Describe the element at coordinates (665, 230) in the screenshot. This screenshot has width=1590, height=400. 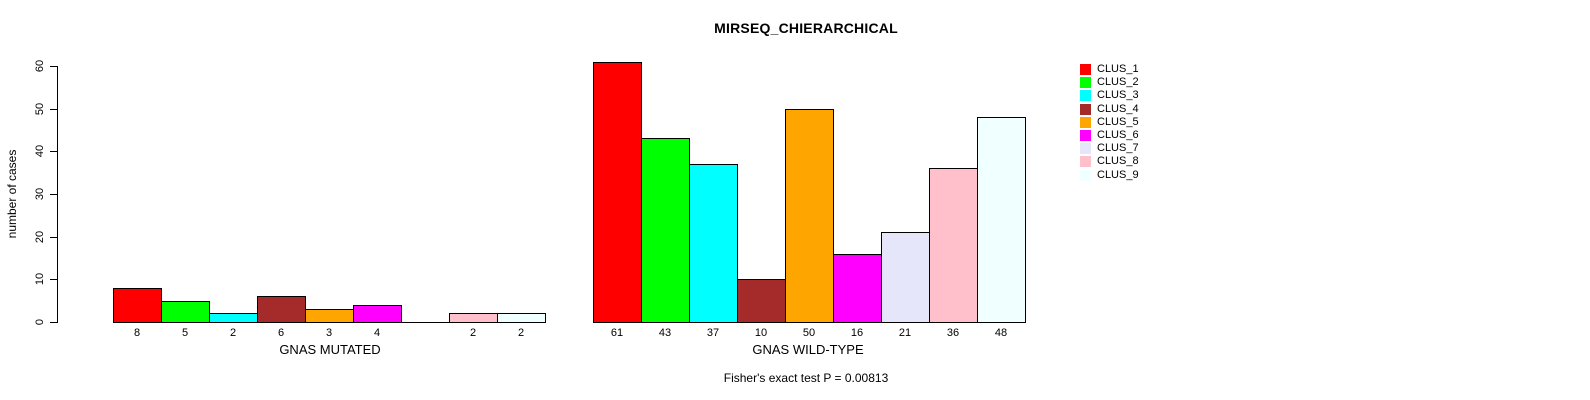
I see `bar-clus_2-group2` at that location.